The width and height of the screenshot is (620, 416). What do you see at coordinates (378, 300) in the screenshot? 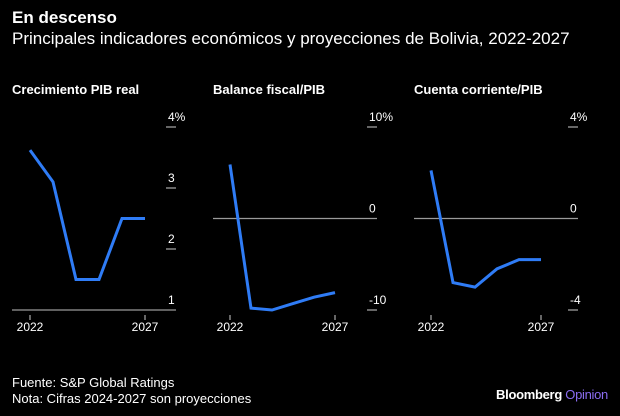
I see `y-tick-label: -10` at bounding box center [378, 300].